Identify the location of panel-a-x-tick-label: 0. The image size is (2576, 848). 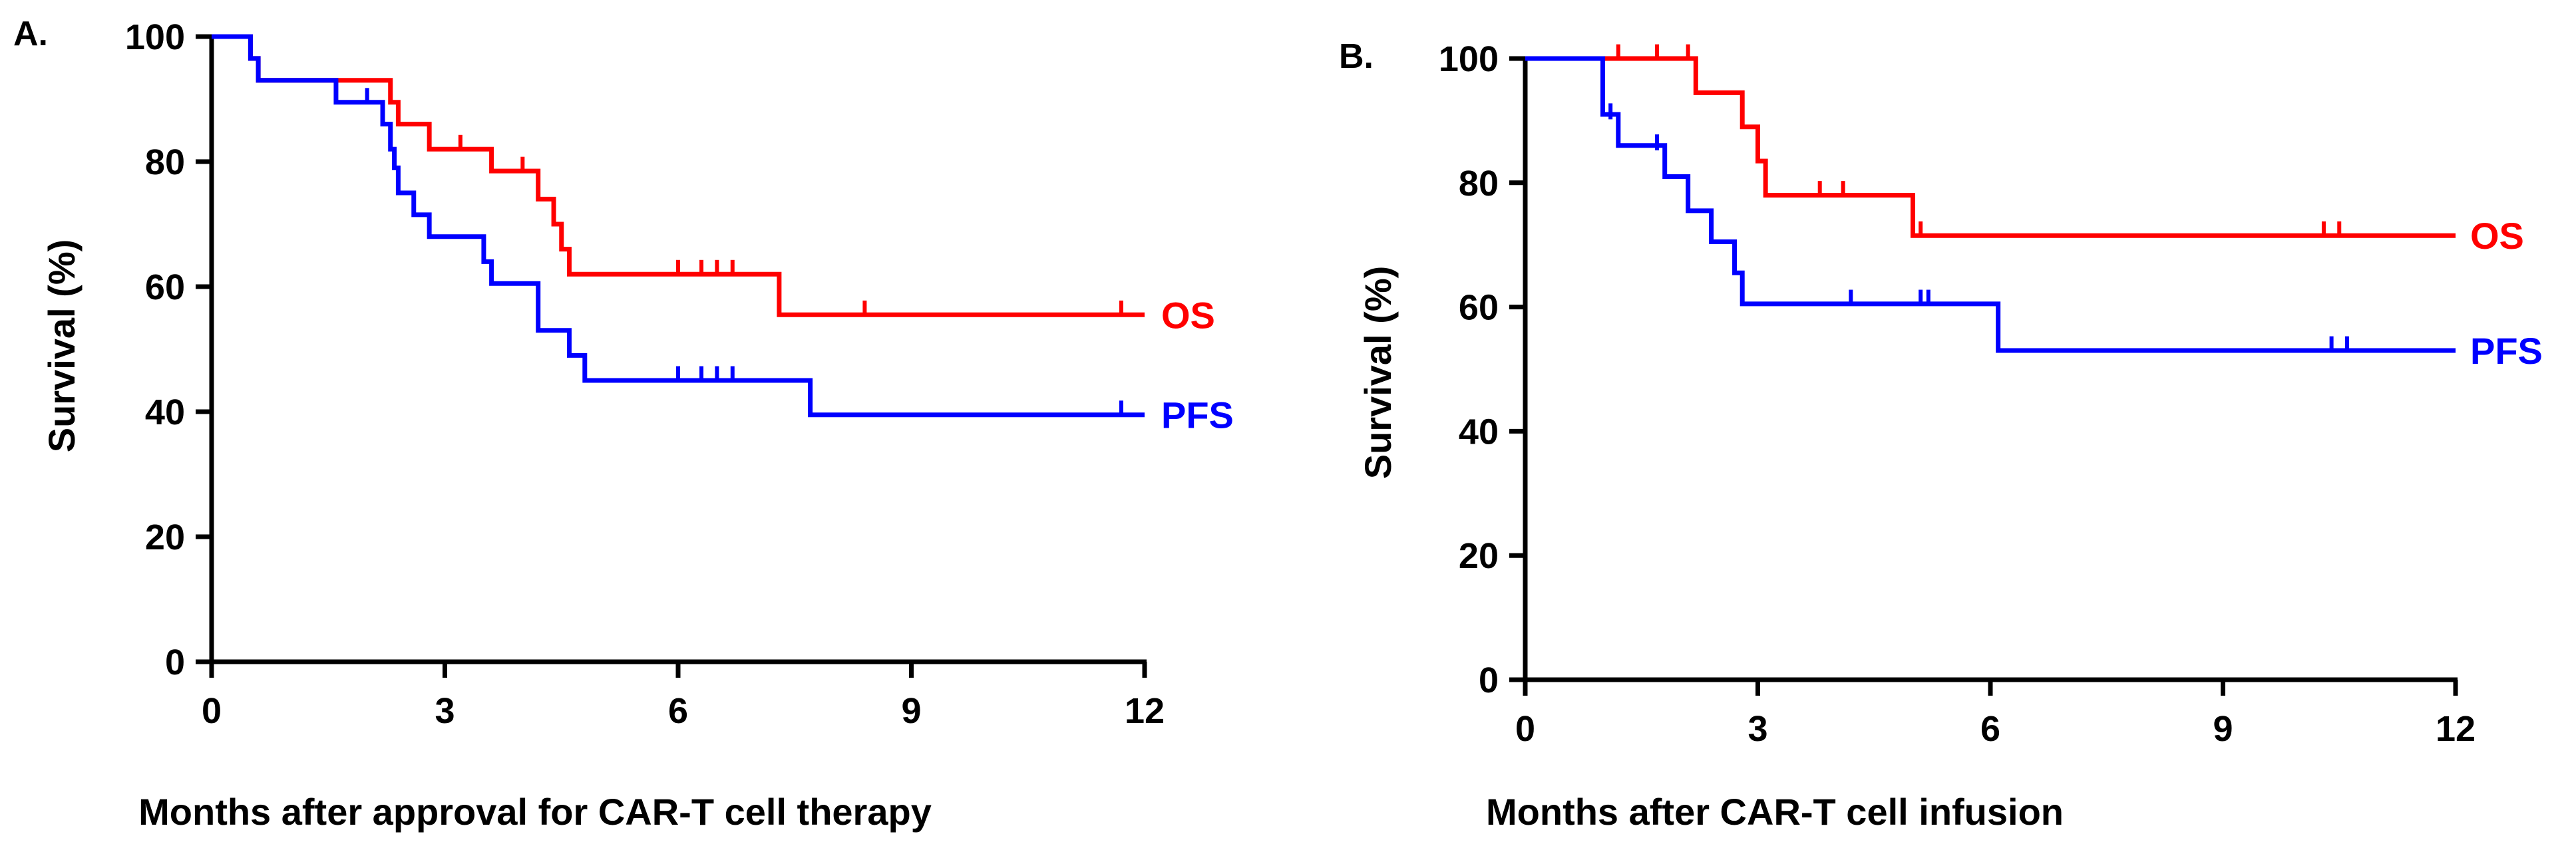
(212, 711).